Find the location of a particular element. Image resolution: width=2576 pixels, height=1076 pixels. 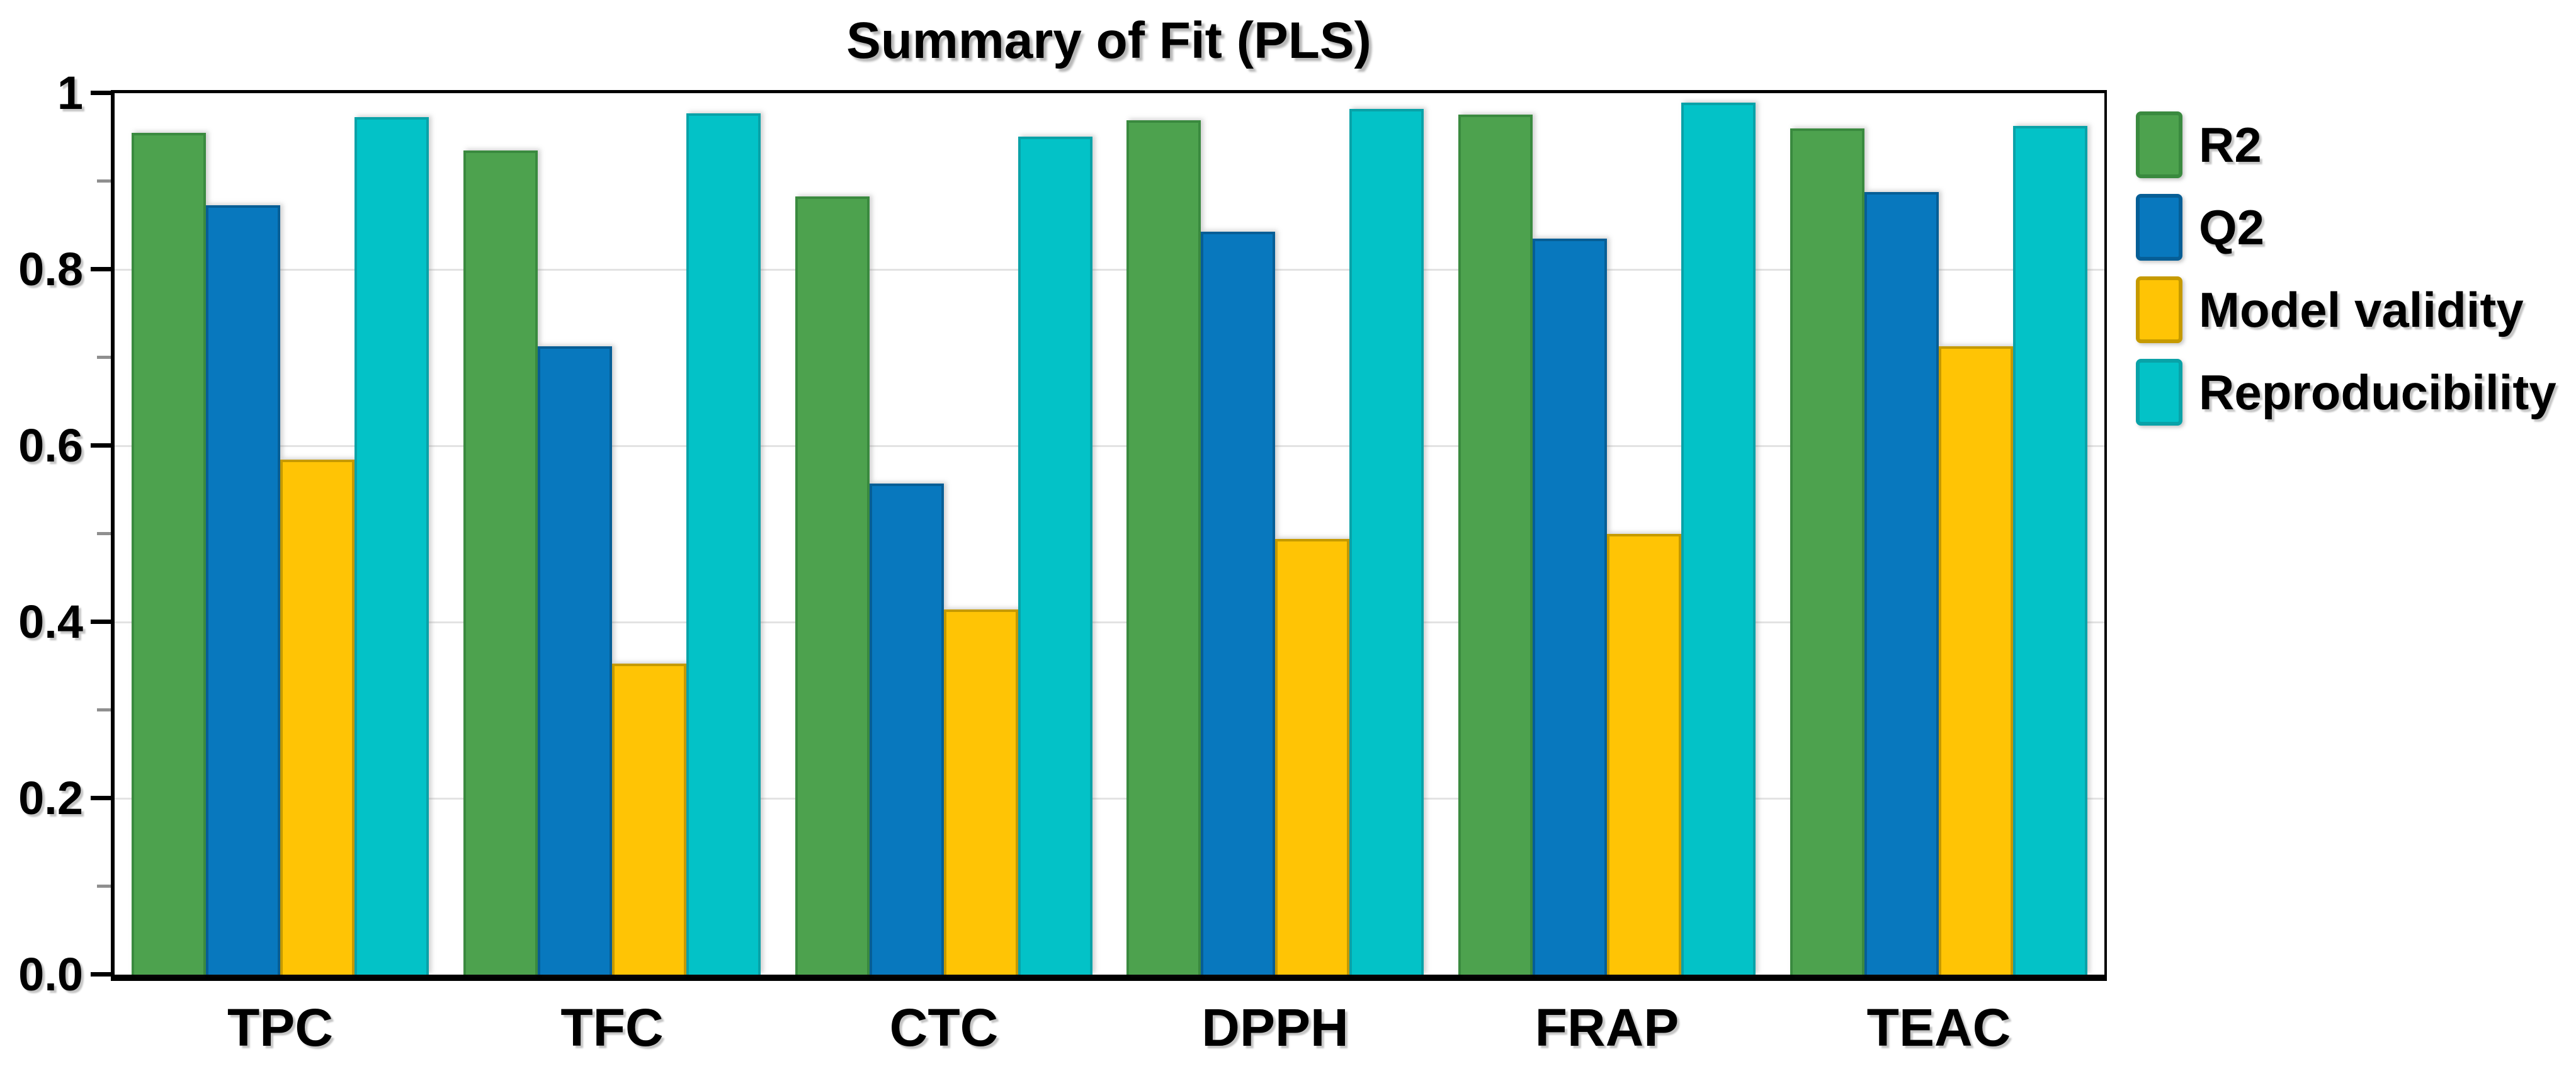

bar-tfc-reproducibility is located at coordinates (723, 544).